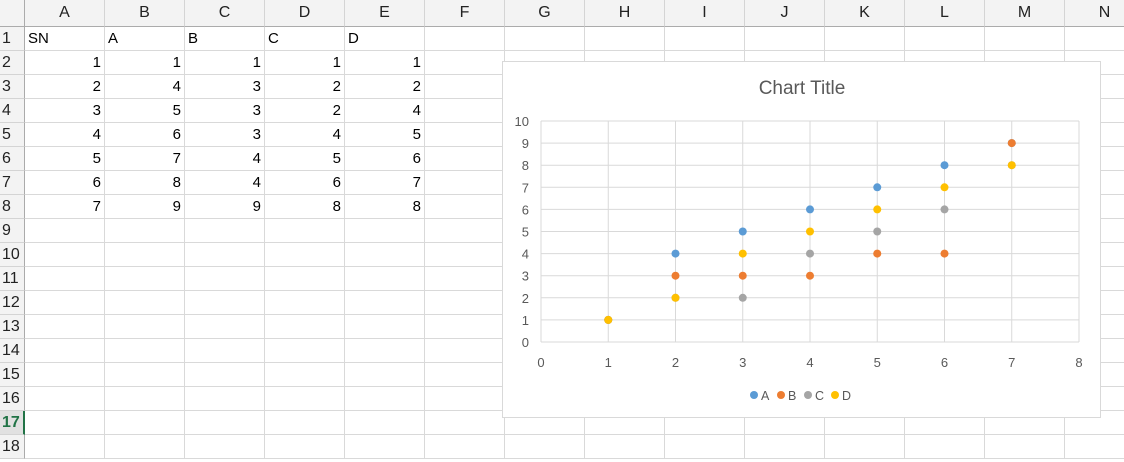 This screenshot has width=1124, height=462. Describe the element at coordinates (545, 13) in the screenshot. I see `column-header-g: G` at that location.